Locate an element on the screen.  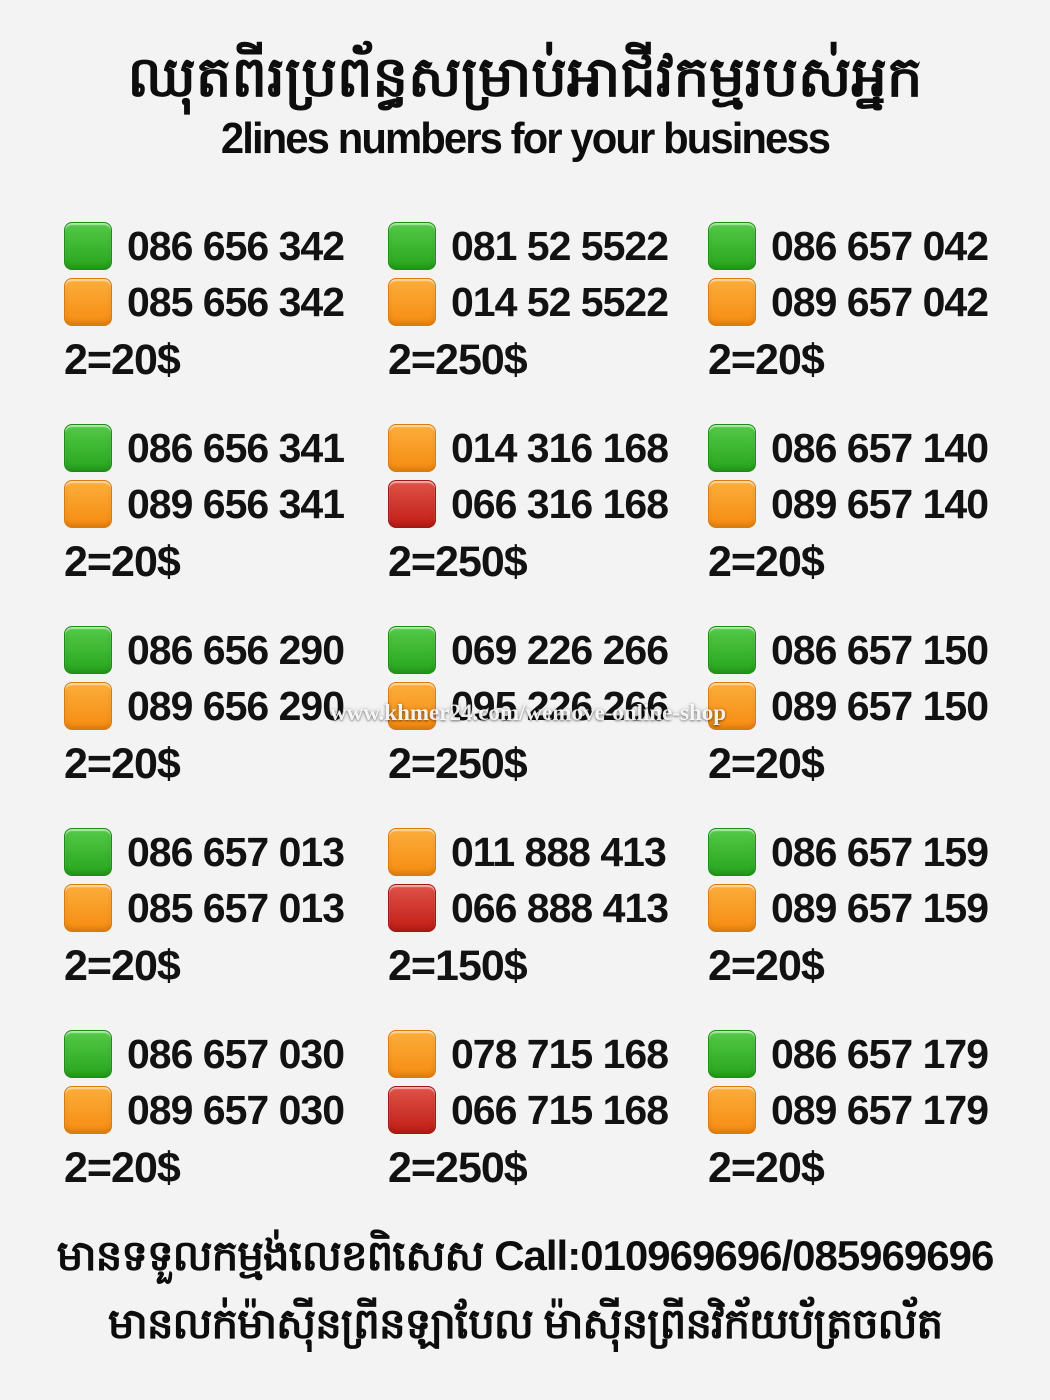
number-line: 089 657 042 is located at coordinates (848, 302).